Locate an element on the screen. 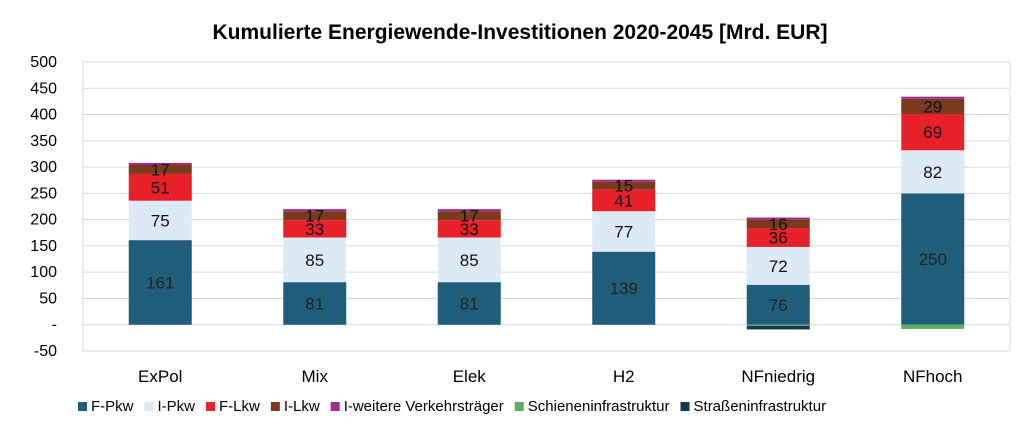  legend-label: Schieneninfrastruktur is located at coordinates (599, 406).